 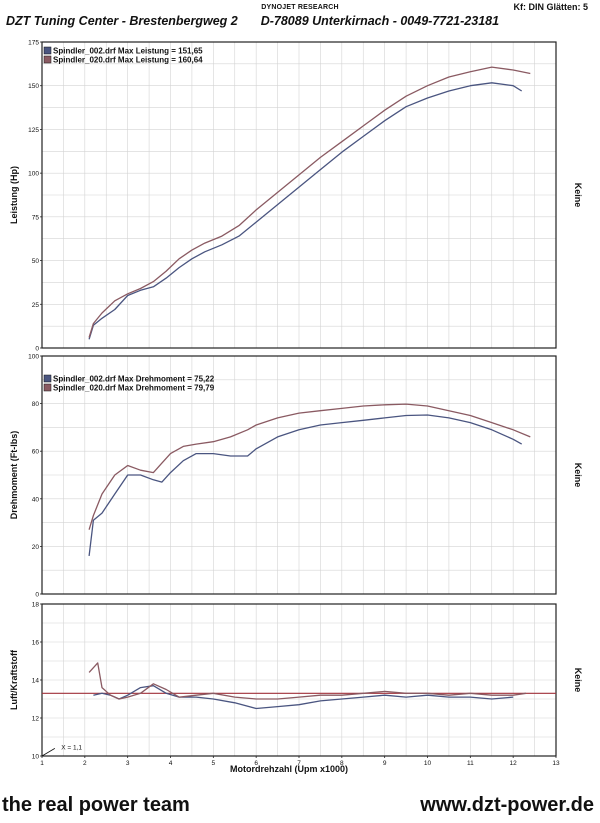 I want to click on y-axis-label: Leistung (Hp), so click(x=14, y=195).